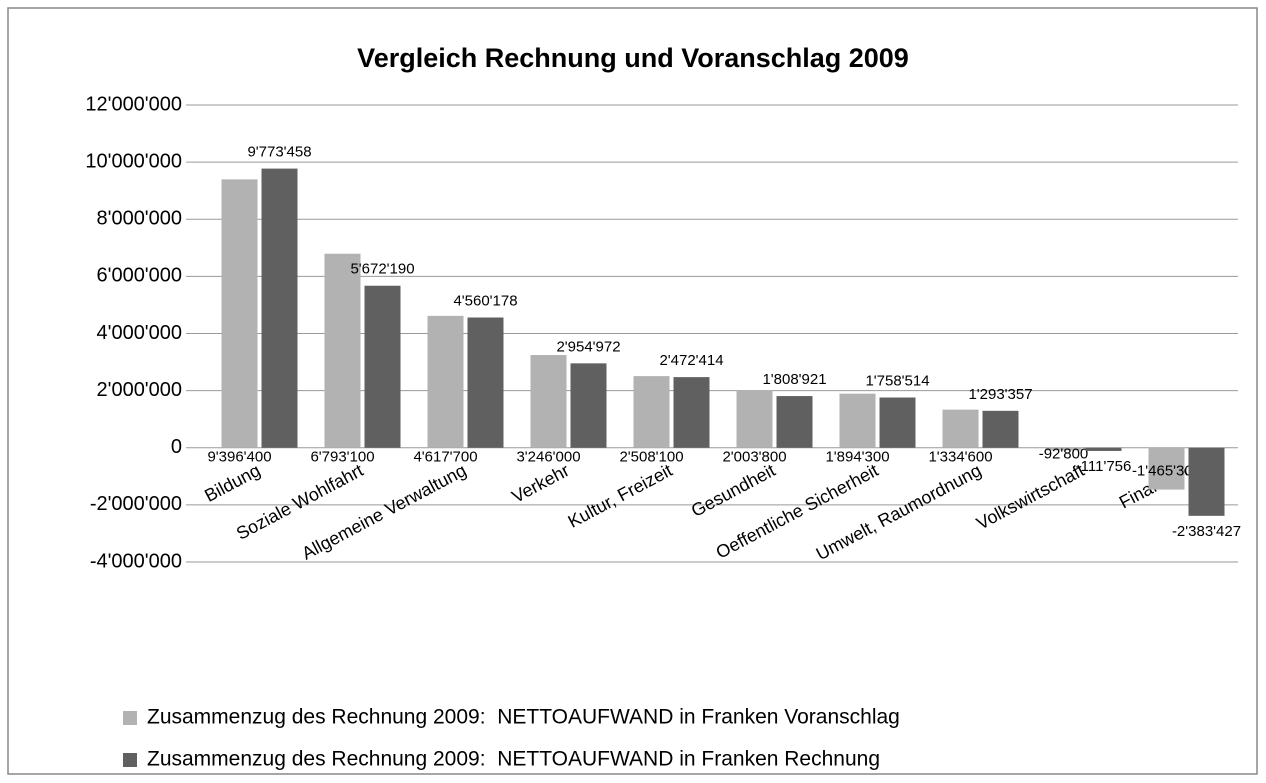 The width and height of the screenshot is (1266, 783). What do you see at coordinates (1064, 453) in the screenshot?
I see `value-label: -92'800` at bounding box center [1064, 453].